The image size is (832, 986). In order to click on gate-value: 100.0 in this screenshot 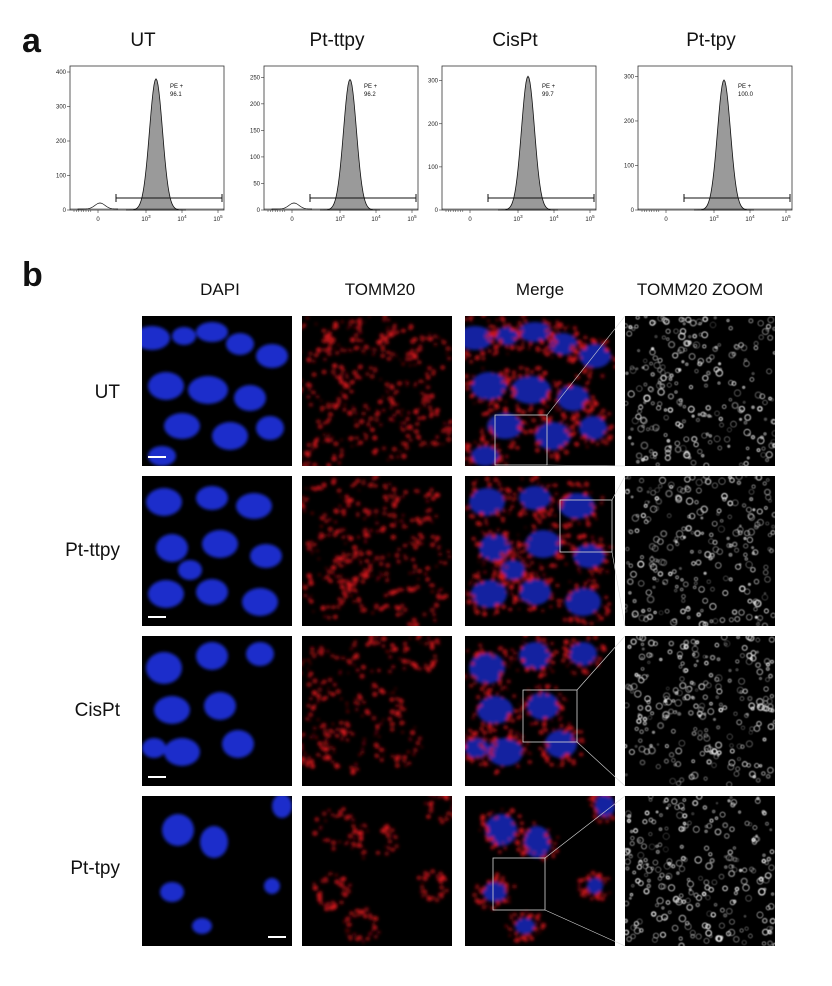, I will do `click(746, 95)`.